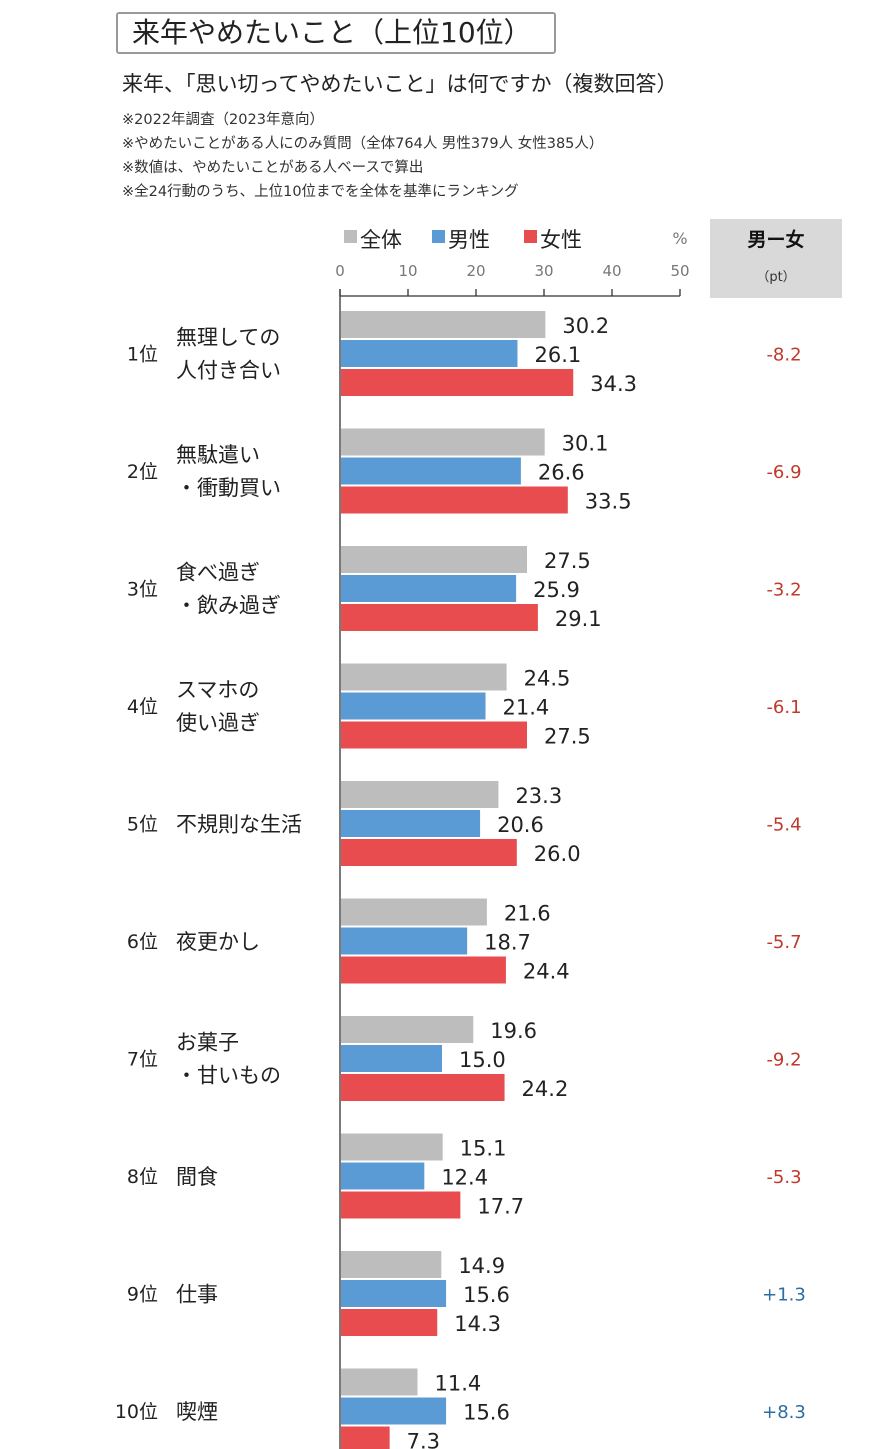  Describe the element at coordinates (142, 942) in the screenshot. I see `rank-label-6: 6位` at that location.